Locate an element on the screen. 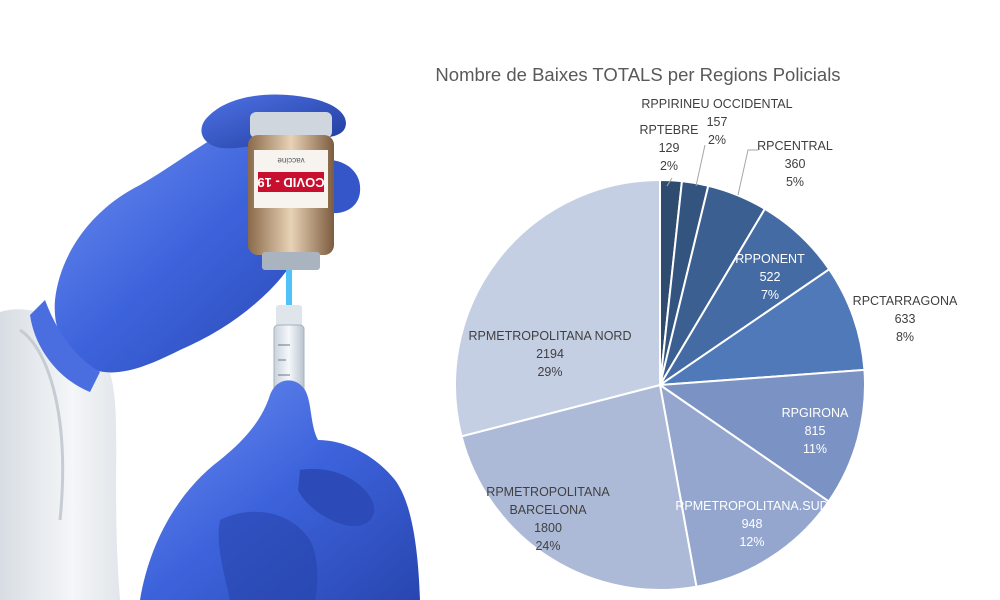  data-label-rpmetropolitana-nord: RPMETROPOLITANA NORD 2194 29% is located at coordinates (550, 354).